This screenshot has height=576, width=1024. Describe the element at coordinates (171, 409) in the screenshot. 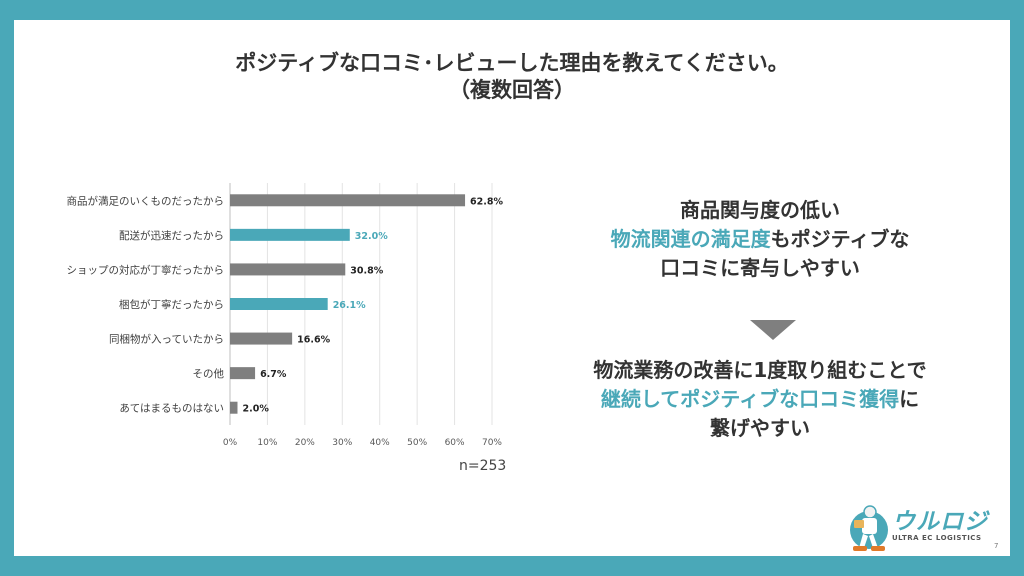

I see `category-label: あてはまるものはない` at that location.